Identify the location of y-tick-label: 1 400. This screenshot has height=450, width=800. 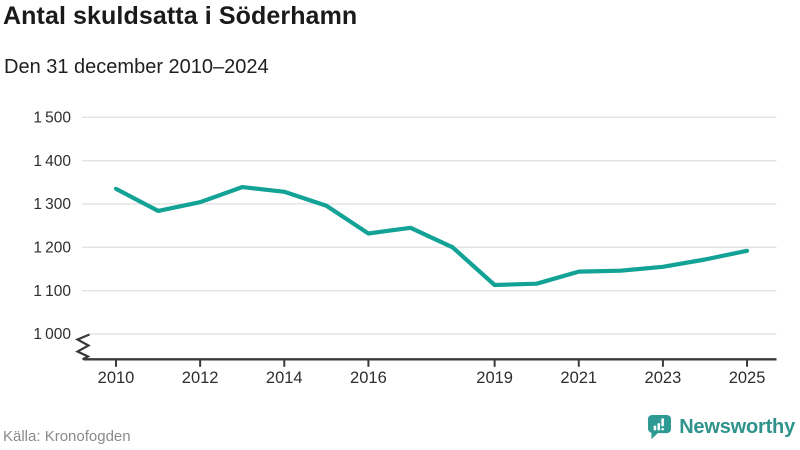
(52, 161).